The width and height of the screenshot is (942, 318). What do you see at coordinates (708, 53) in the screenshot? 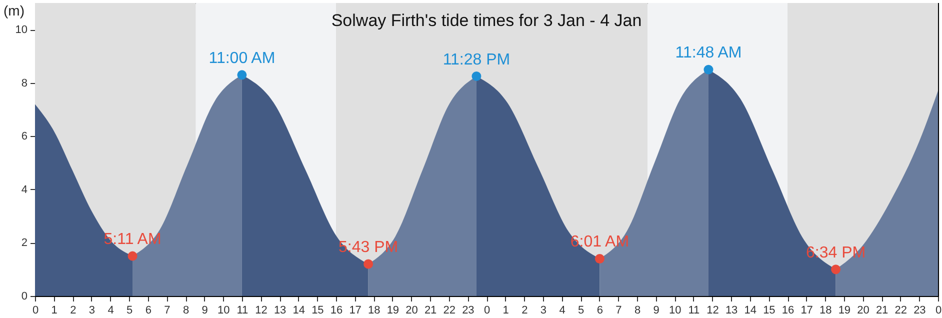
I see `annotation: 11:48 AM` at bounding box center [708, 53].